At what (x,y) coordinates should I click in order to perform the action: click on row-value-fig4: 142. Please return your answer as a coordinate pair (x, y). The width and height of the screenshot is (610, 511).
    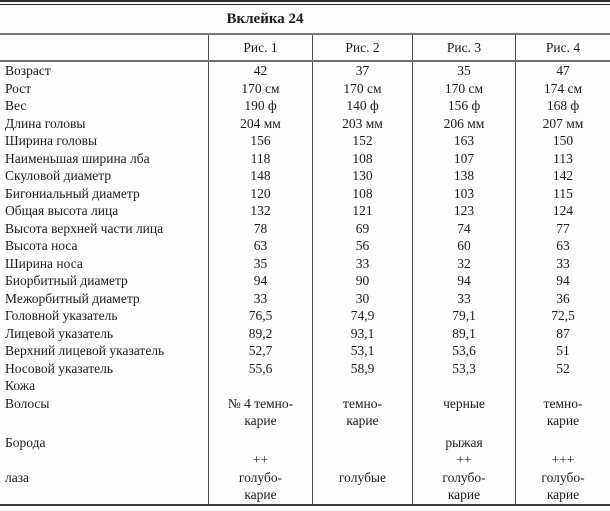
    Looking at the image, I should click on (562, 176).